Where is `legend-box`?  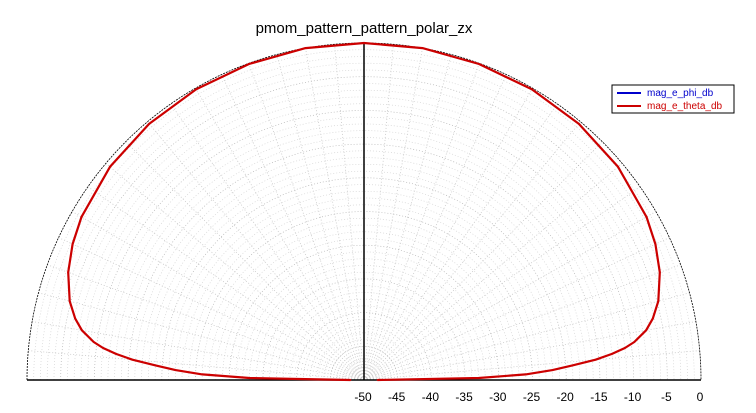
legend-box is located at coordinates (673, 99).